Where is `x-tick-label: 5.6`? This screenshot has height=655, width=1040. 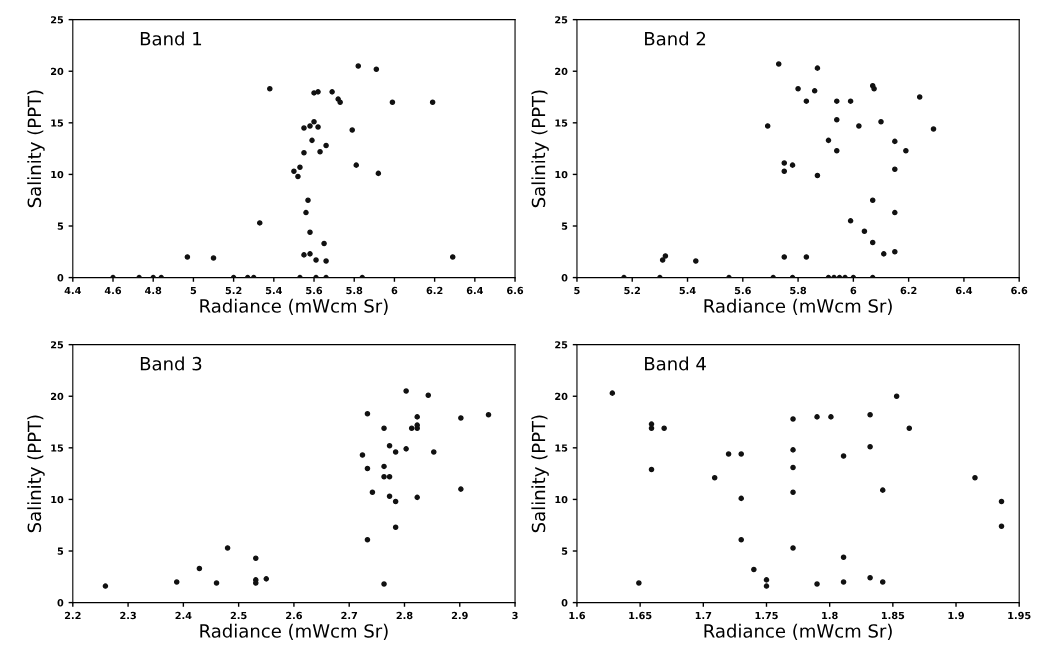
x-tick-label: 5.6 is located at coordinates (314, 290).